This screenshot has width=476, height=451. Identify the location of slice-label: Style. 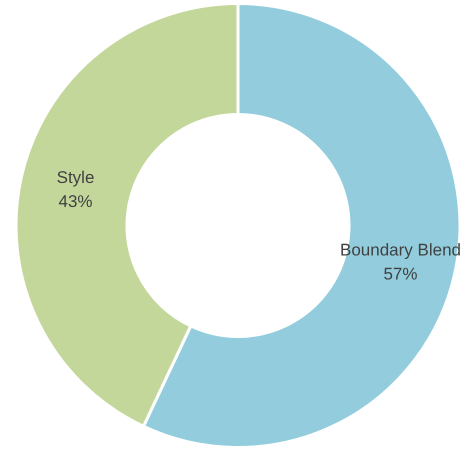
(75, 177).